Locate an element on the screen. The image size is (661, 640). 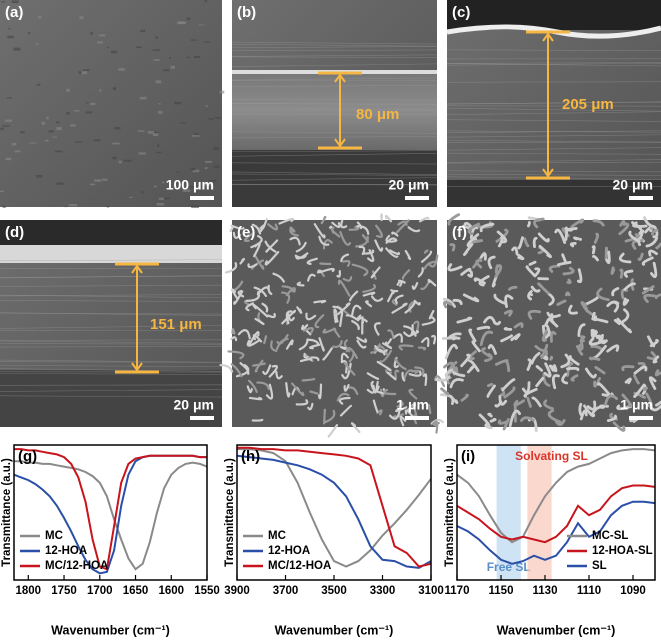
x-tick-label: 3300 is located at coordinates (383, 591).